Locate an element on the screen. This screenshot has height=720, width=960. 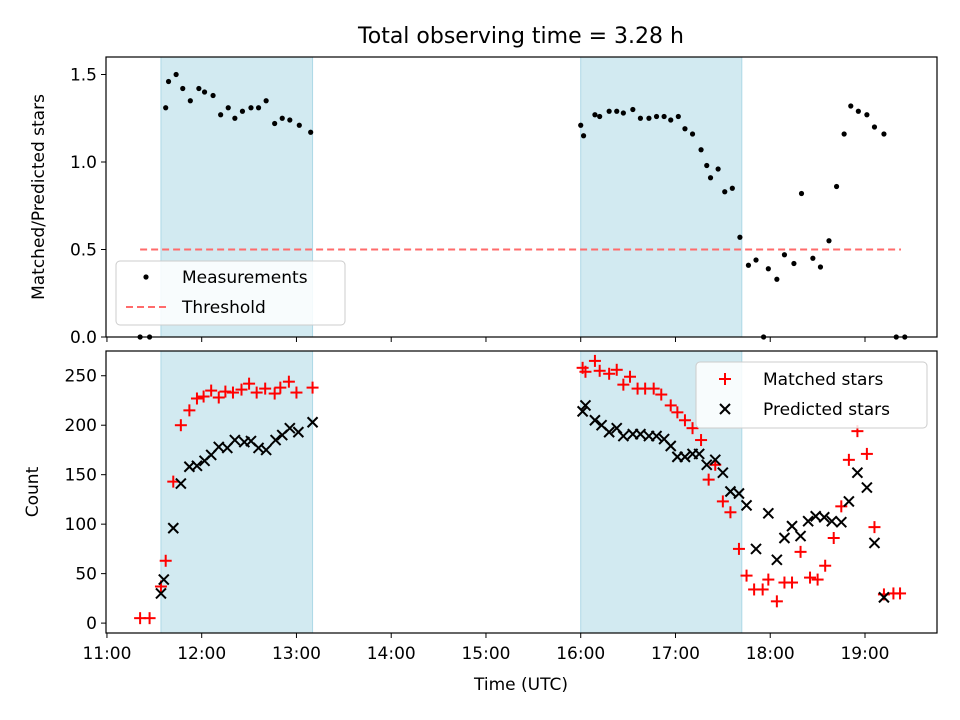
x-tick-label: 19:00 is located at coordinates (864, 654).